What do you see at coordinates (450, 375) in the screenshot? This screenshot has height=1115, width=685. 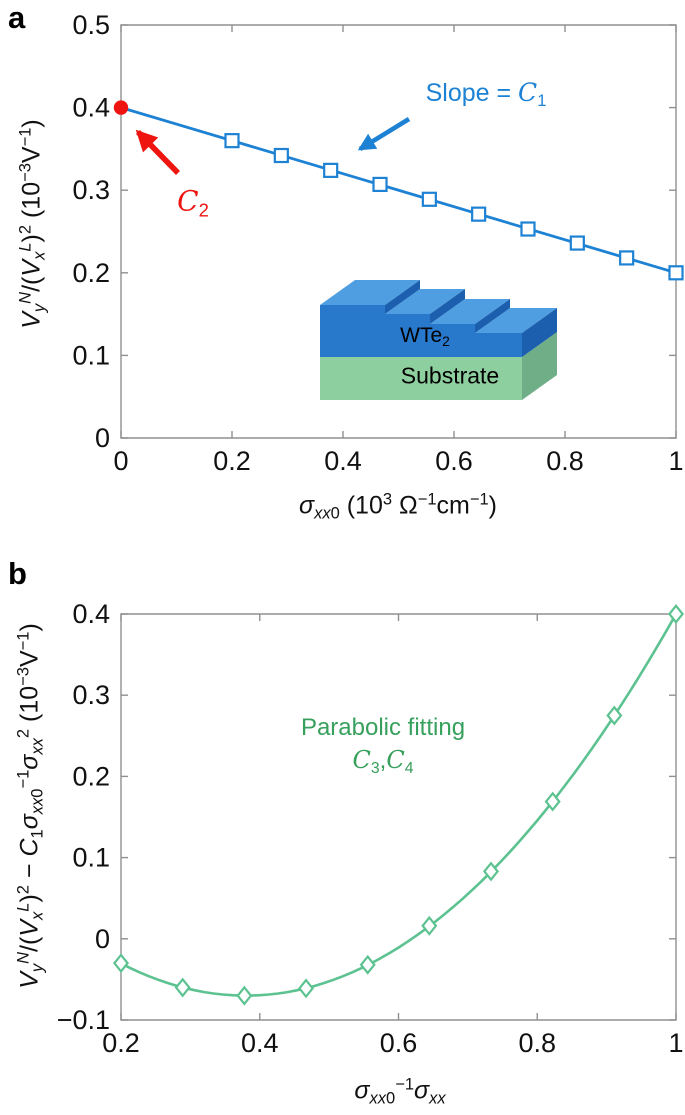 I see `substrate-label: Substrate` at bounding box center [450, 375].